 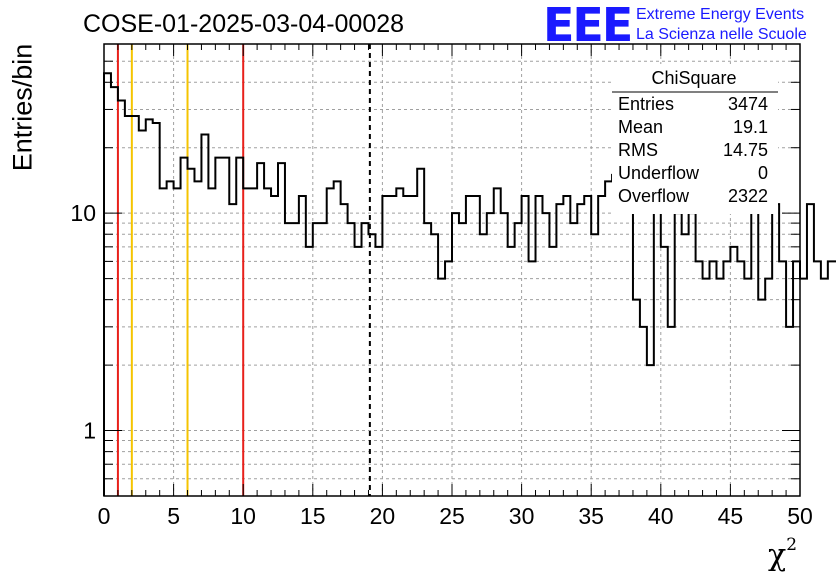 I want to click on y-tick-label: 10, so click(x=83, y=213).